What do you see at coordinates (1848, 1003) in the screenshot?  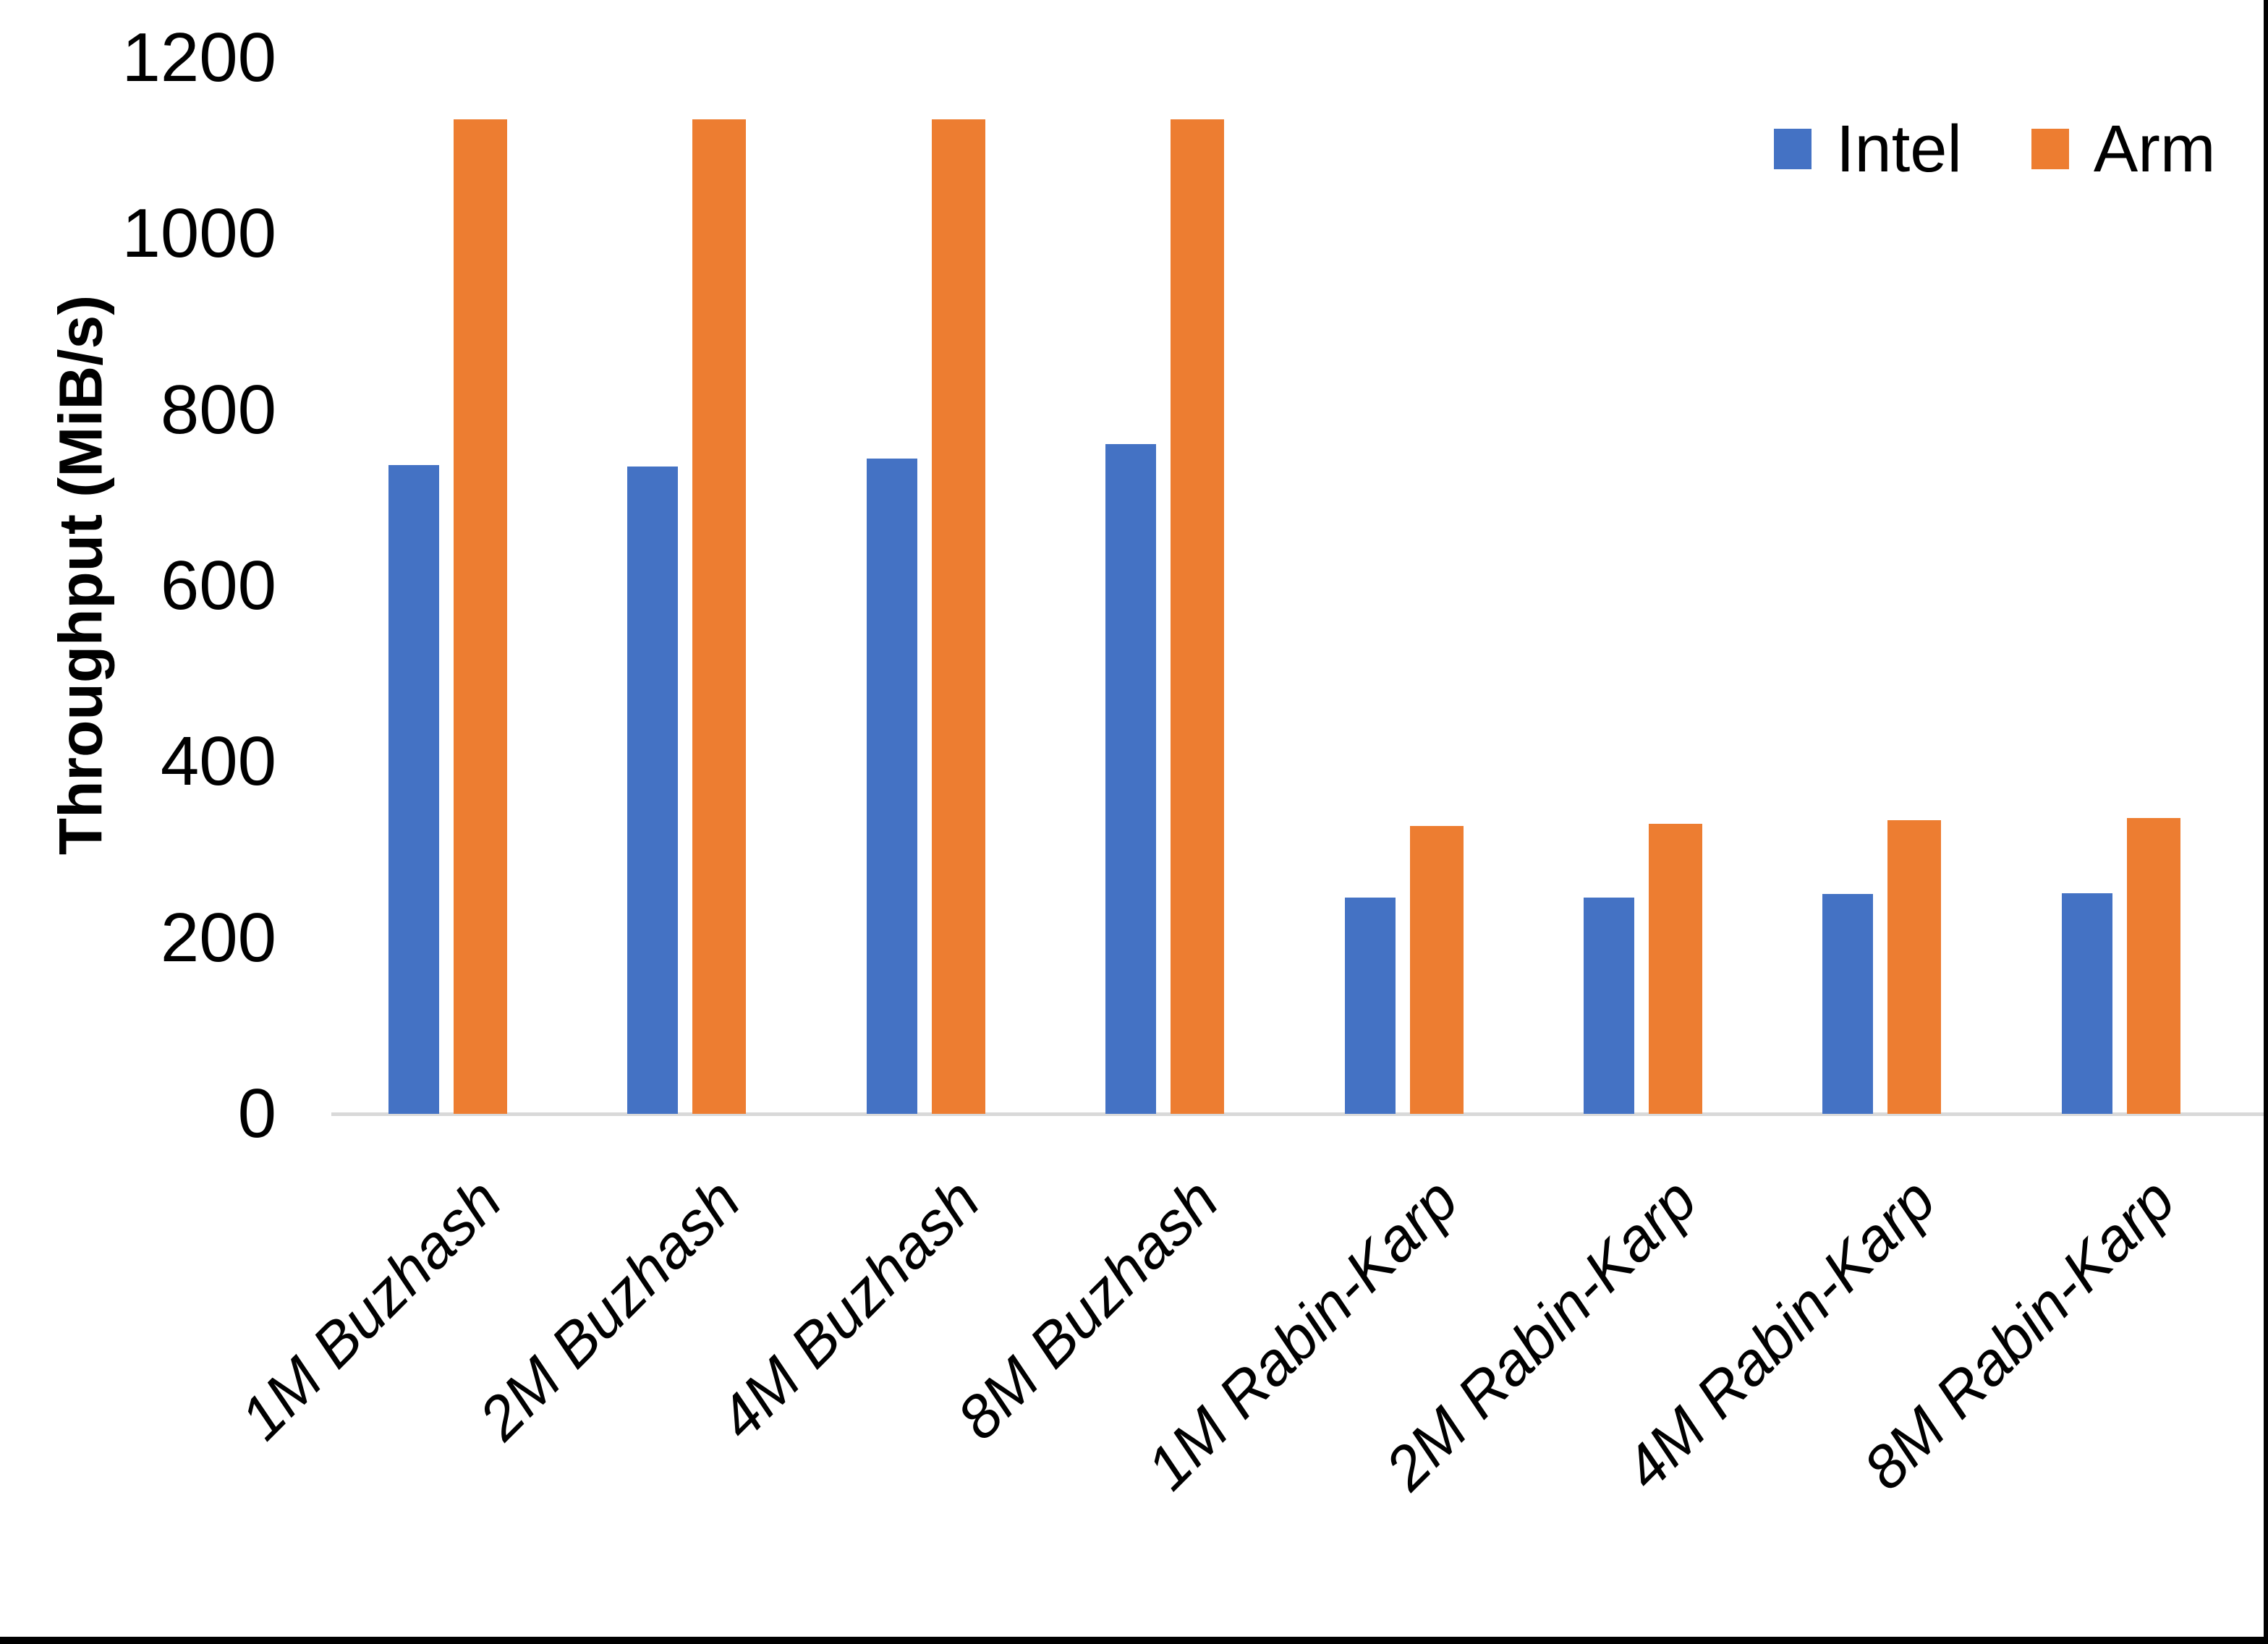 I see `bar-intel-4m-rabin-karp` at bounding box center [1848, 1003].